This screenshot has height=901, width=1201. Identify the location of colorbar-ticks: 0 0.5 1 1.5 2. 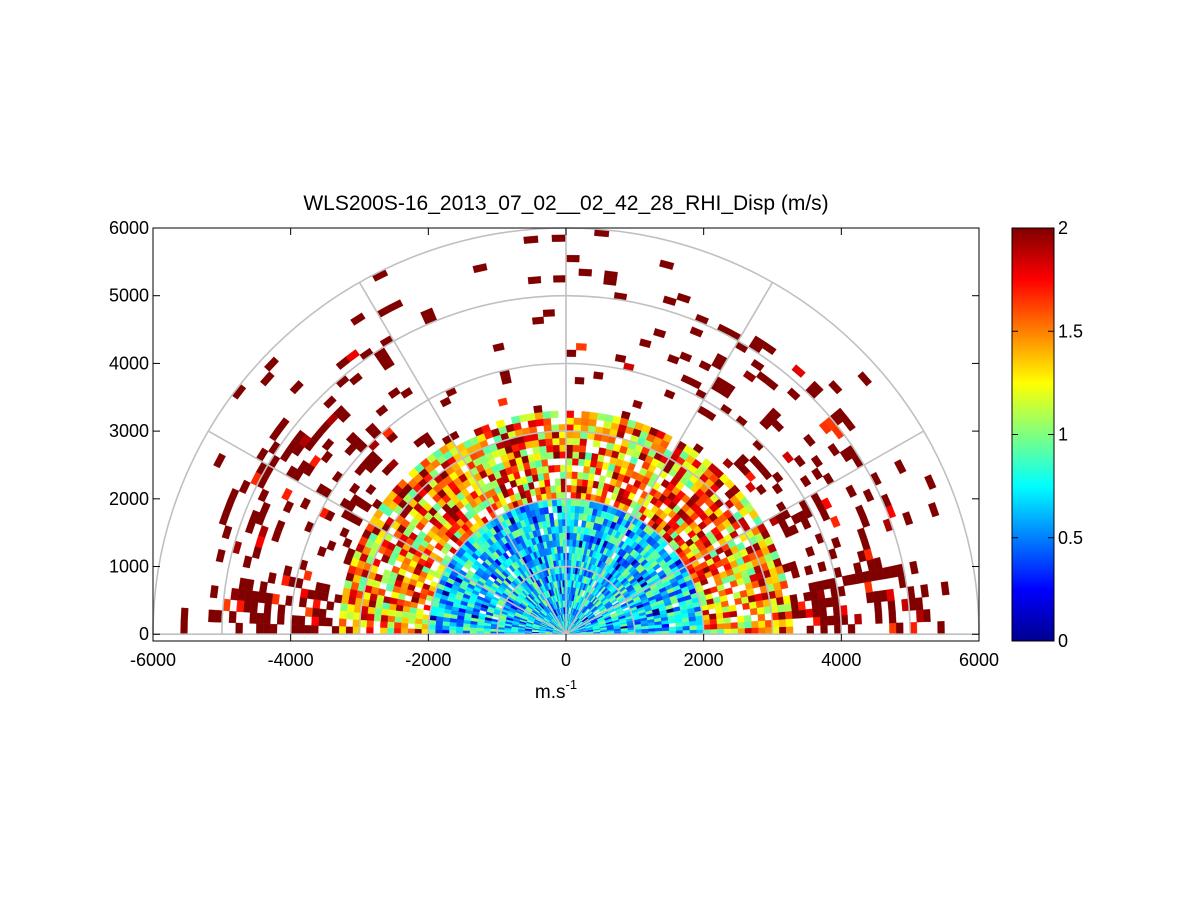
(1047, 434).